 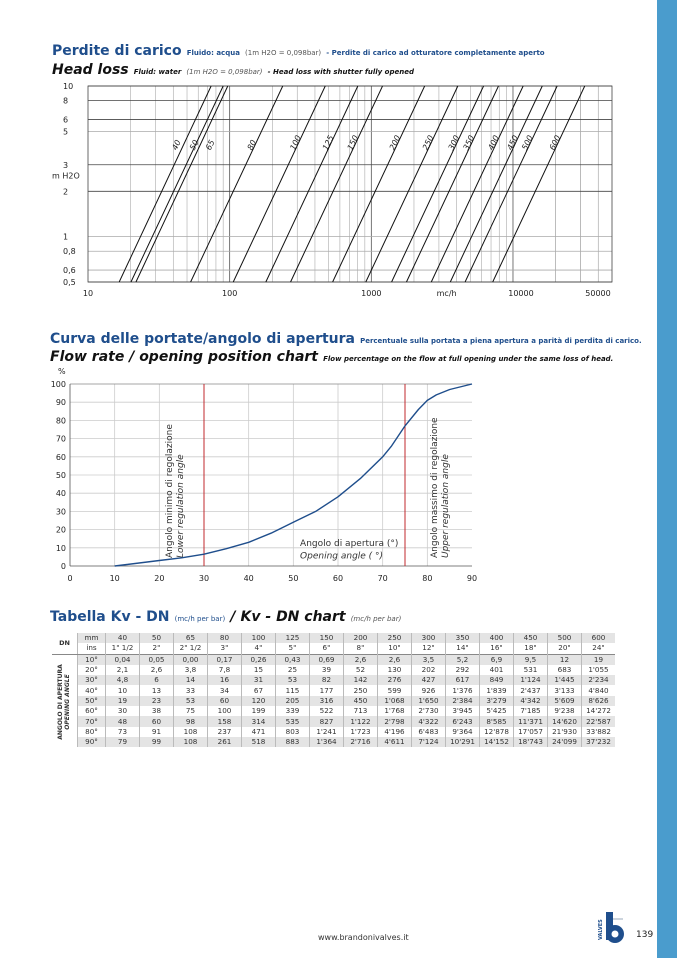 I want to click on table-cell: 9,5, so click(x=530, y=659).